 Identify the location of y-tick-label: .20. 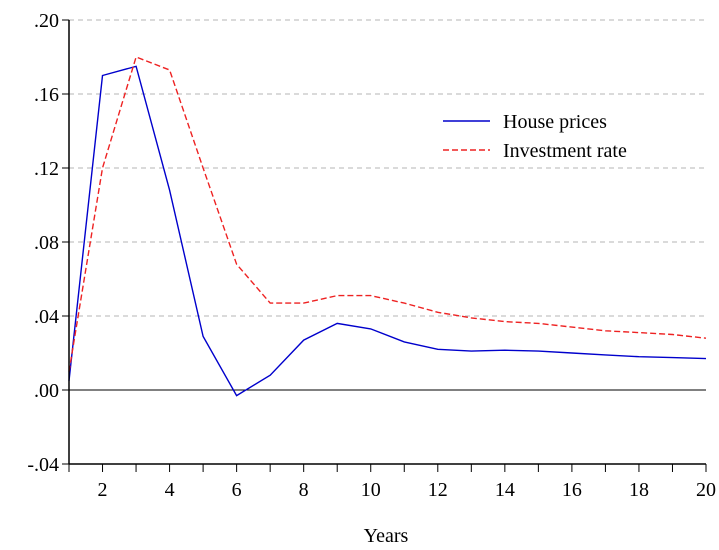
(46, 21).